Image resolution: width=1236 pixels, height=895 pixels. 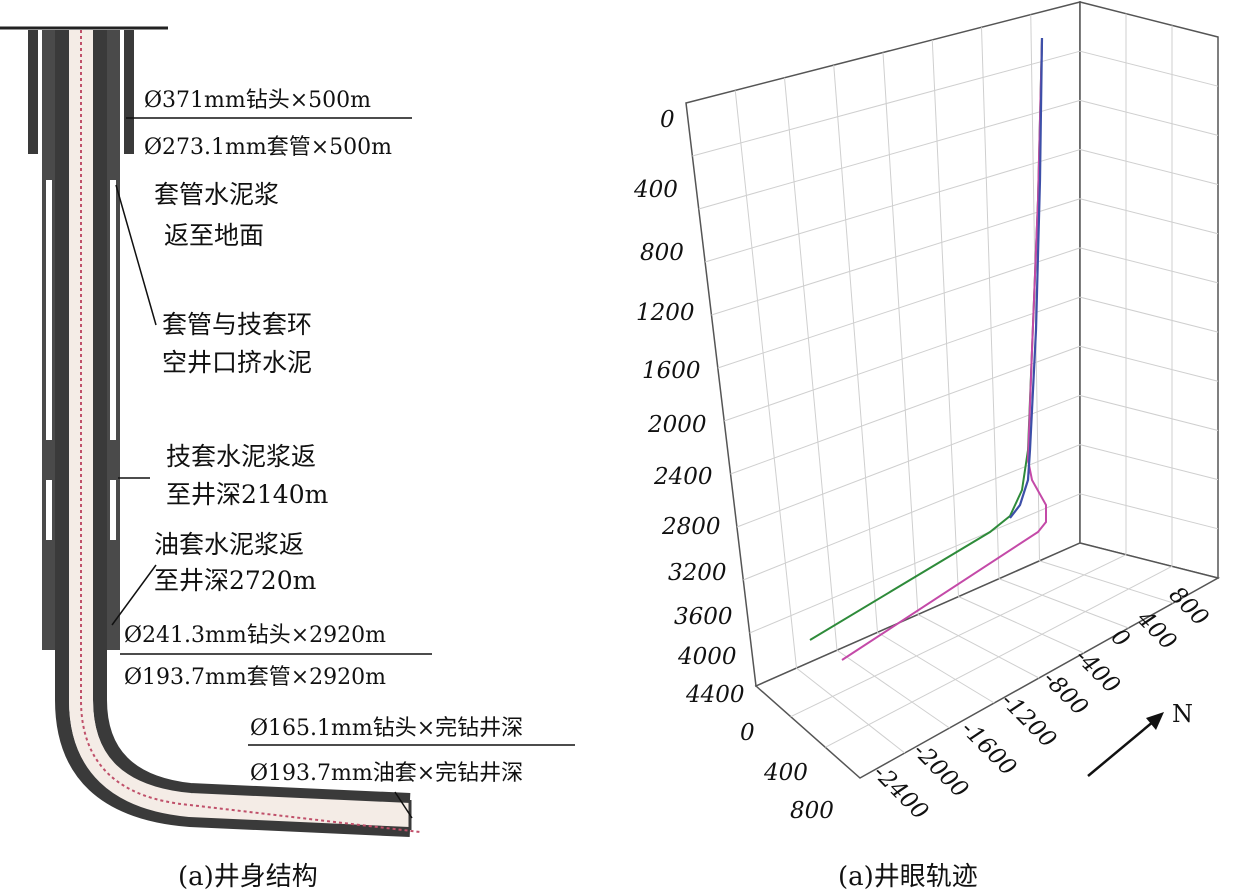 What do you see at coordinates (49, 310) in the screenshot?
I see `cement-gap-left` at bounding box center [49, 310].